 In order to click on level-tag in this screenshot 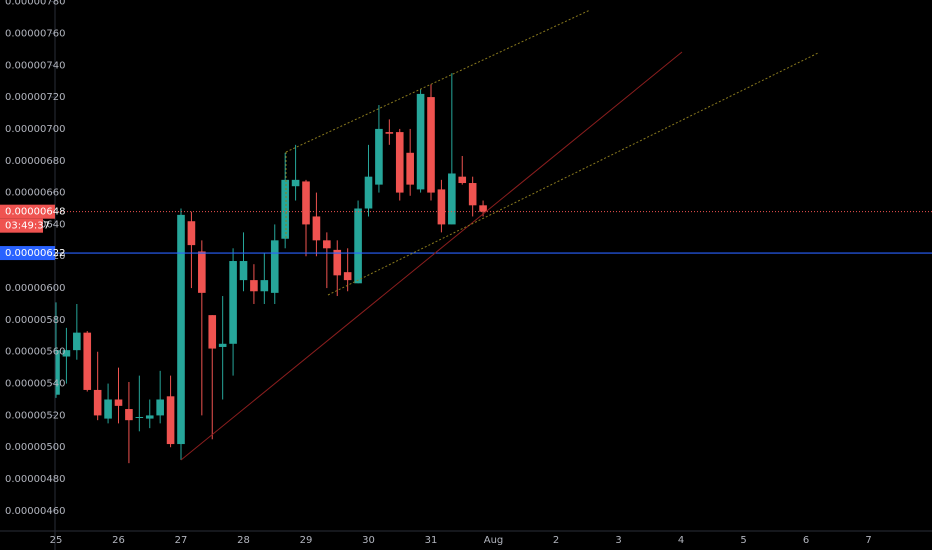, I will do `click(27, 253)`.